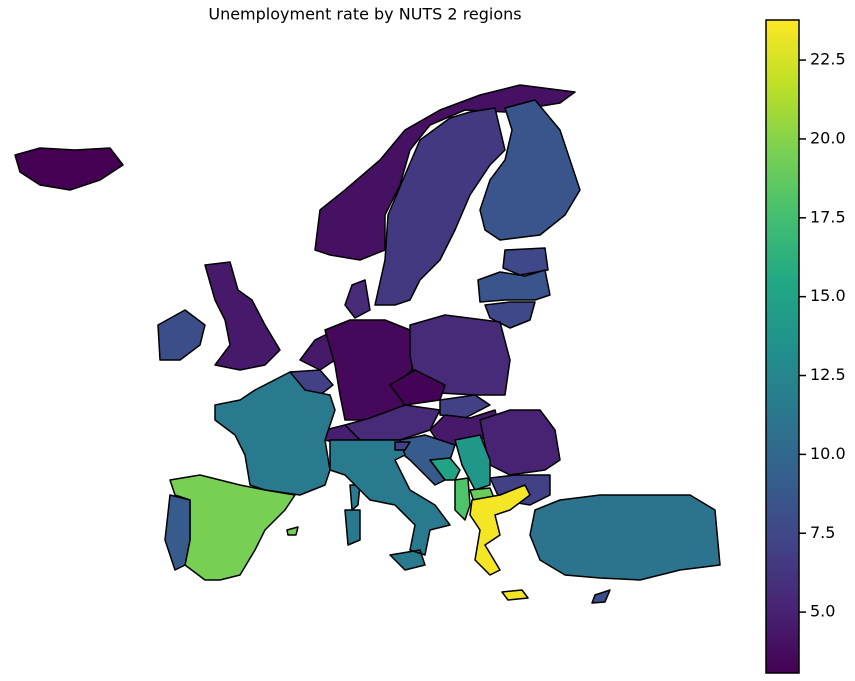  Describe the element at coordinates (822, 611) in the screenshot. I see `colorbar-tick-label: 5.0` at that location.